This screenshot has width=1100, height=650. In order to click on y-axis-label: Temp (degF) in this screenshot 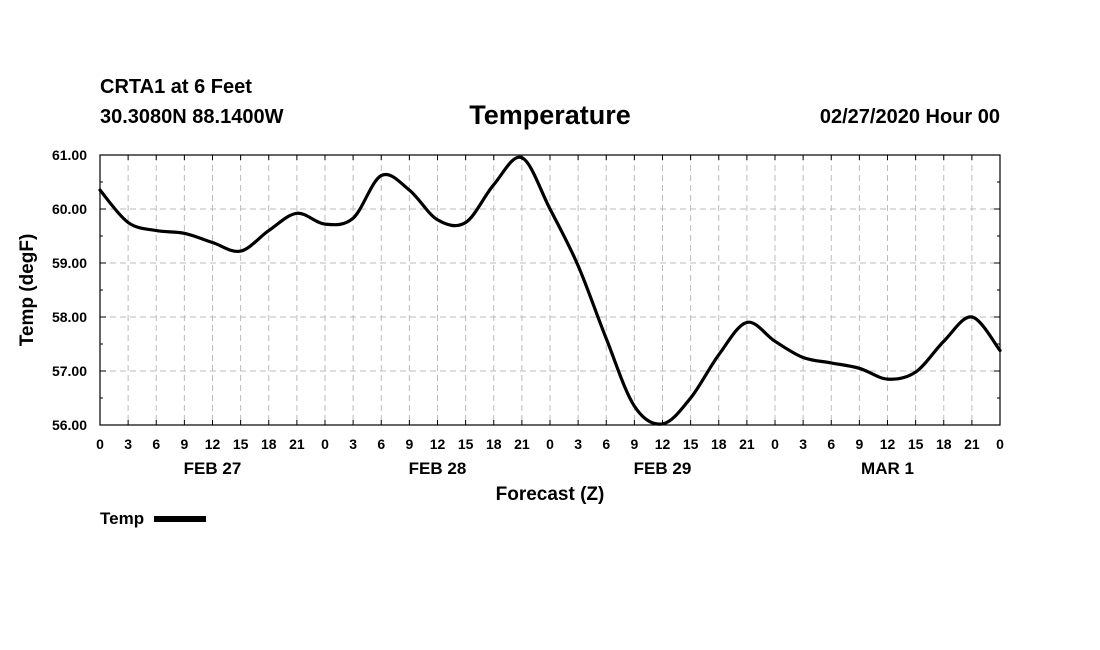, I will do `click(27, 290)`.